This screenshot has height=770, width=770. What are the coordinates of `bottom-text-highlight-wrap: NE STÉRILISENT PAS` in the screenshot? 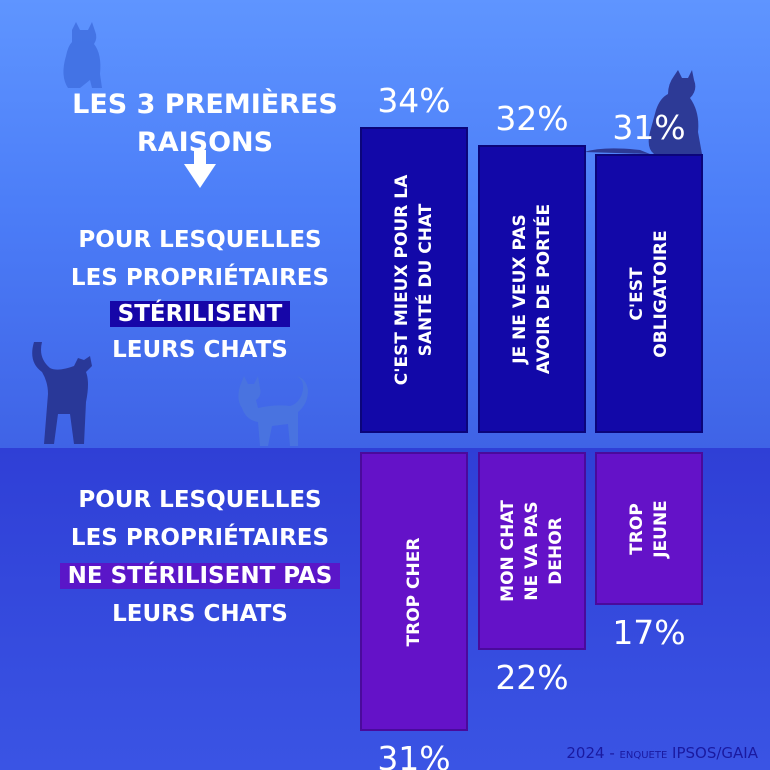 It's located at (200, 576).